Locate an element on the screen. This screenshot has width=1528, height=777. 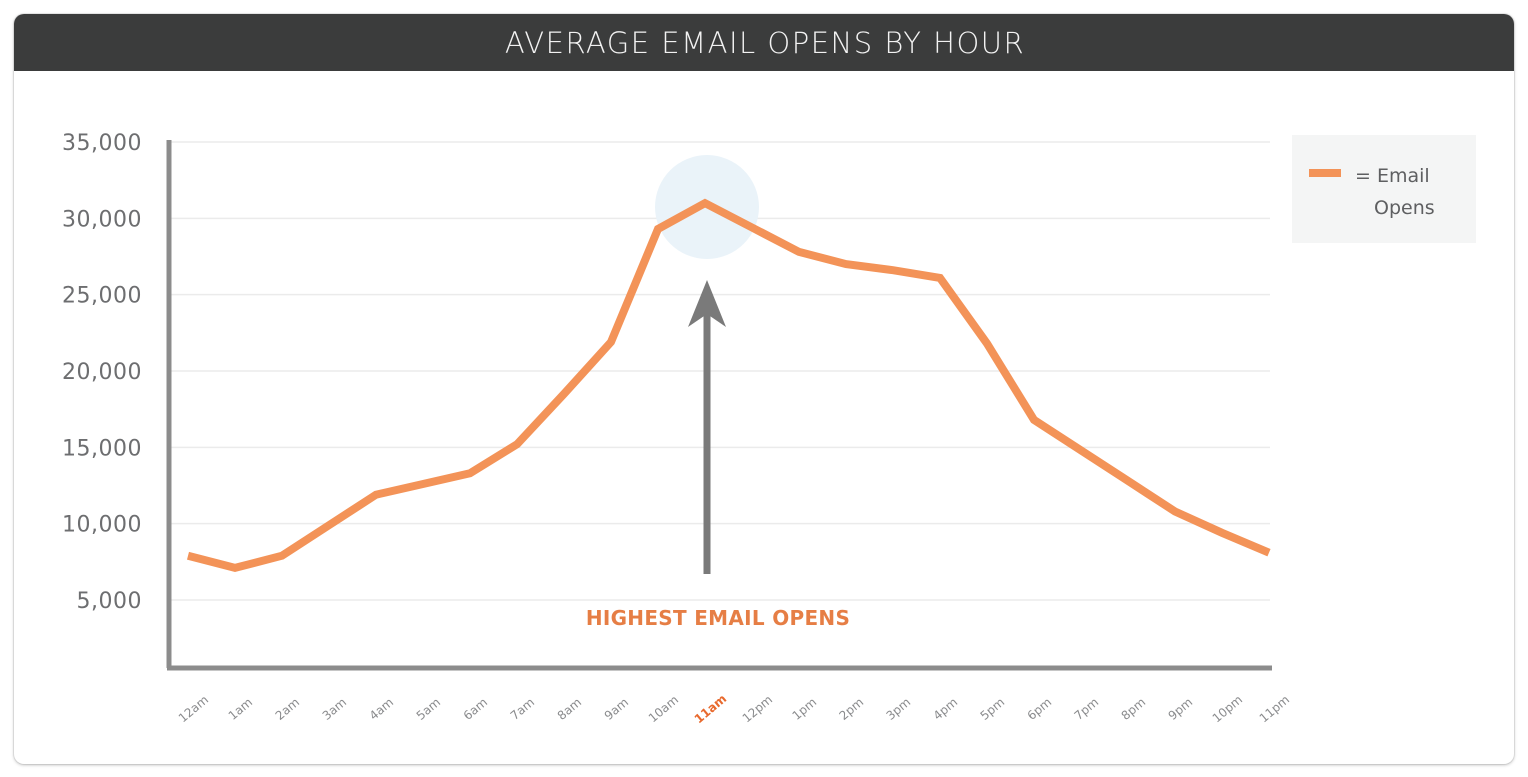
x-tick-label: 7am is located at coordinates (522, 709).